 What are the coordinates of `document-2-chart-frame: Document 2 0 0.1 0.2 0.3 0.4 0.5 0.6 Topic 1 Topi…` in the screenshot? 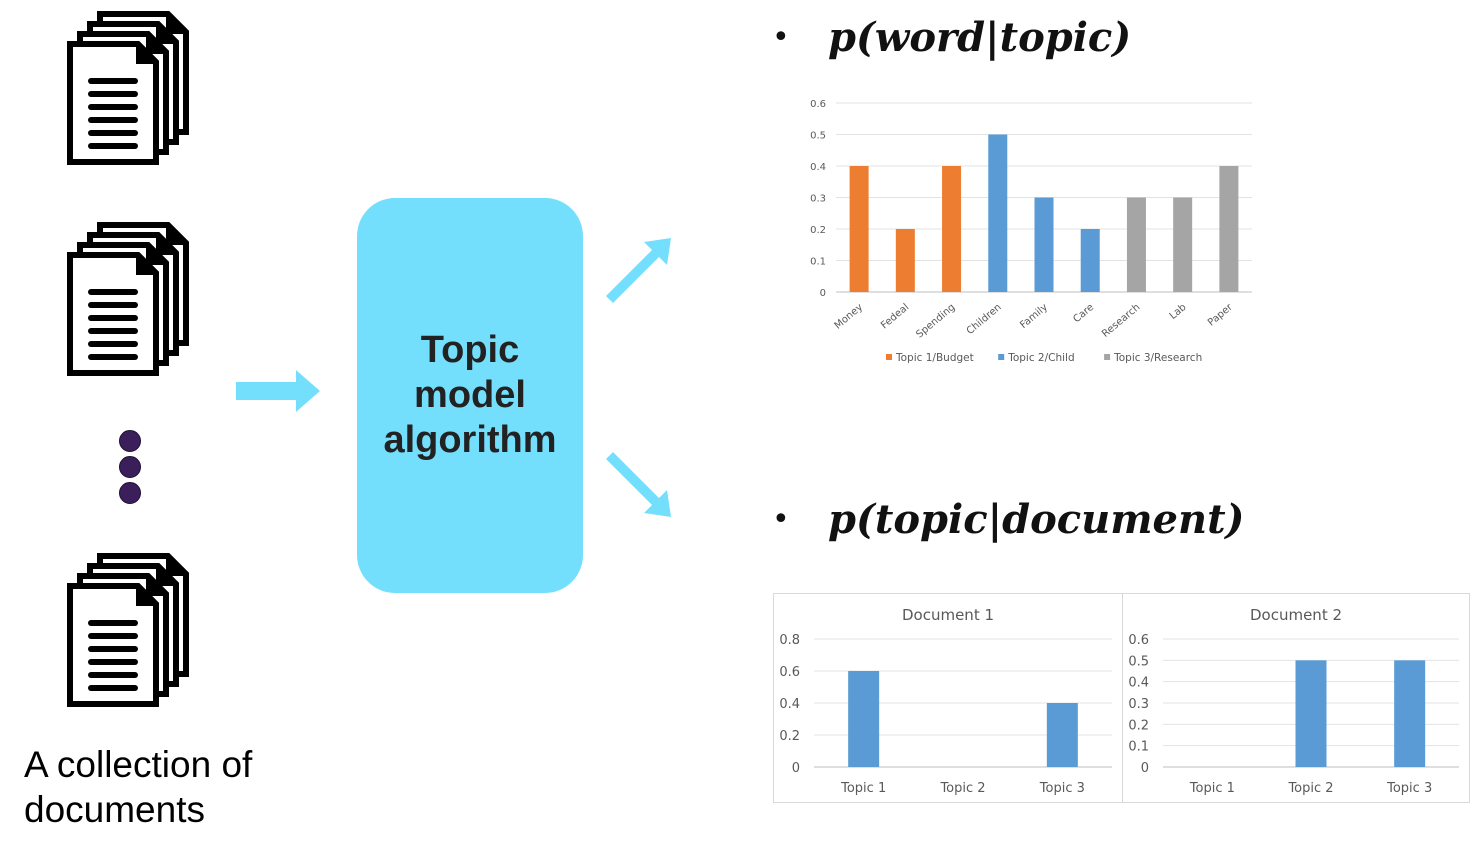 It's located at (1296, 698).